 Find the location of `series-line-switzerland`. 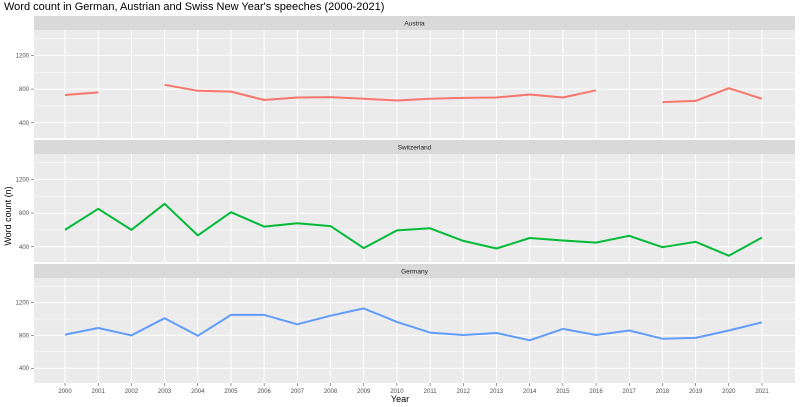

series-line-switzerland is located at coordinates (413, 229).